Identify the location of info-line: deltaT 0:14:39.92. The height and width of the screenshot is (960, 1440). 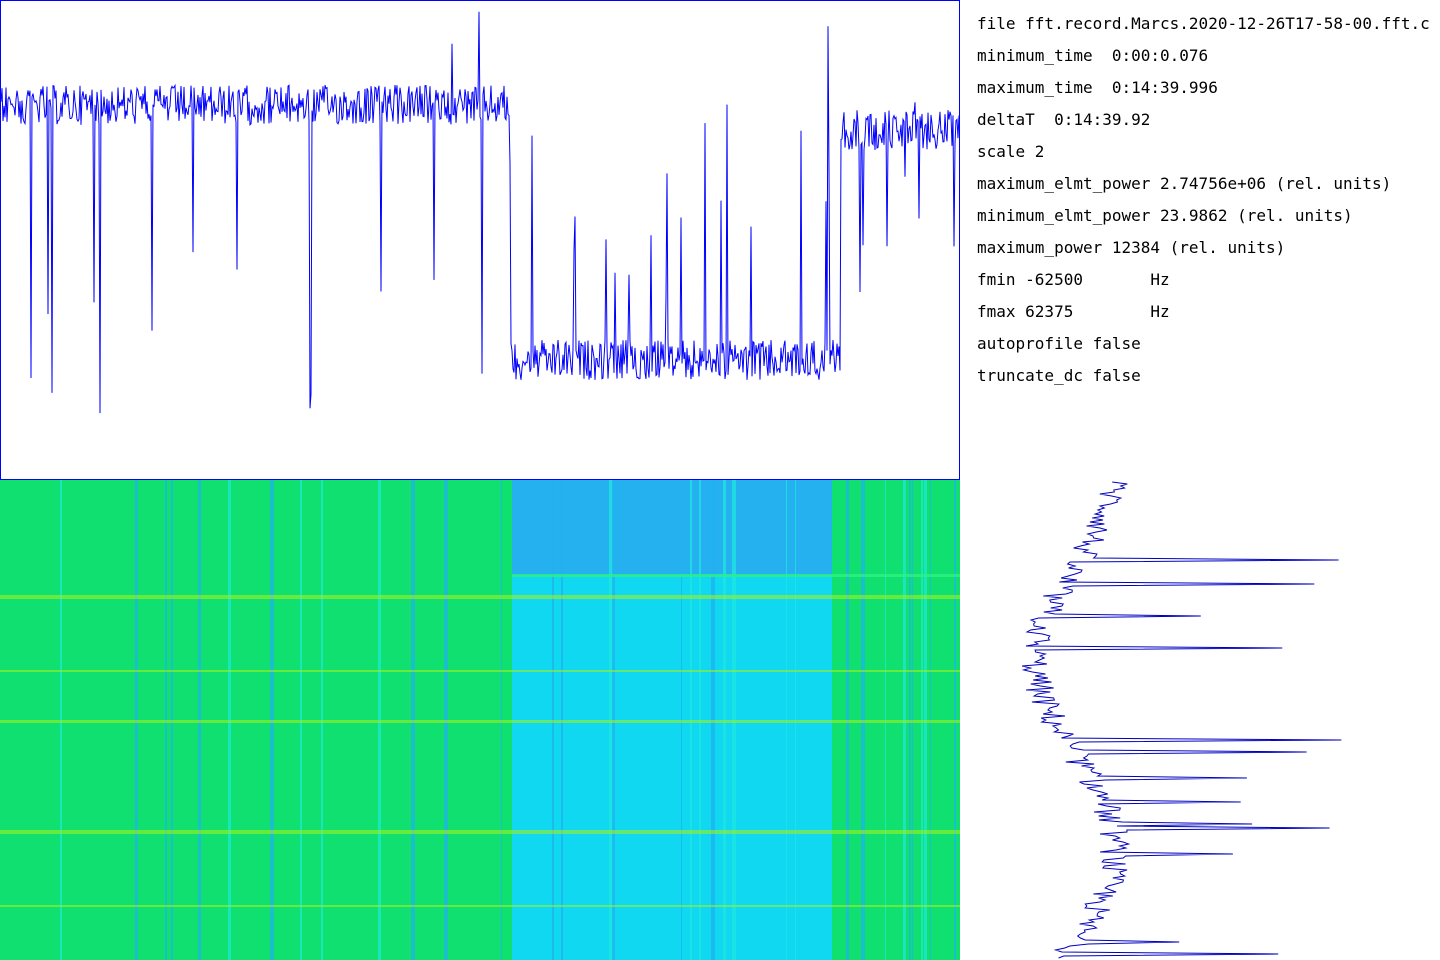
(1064, 119).